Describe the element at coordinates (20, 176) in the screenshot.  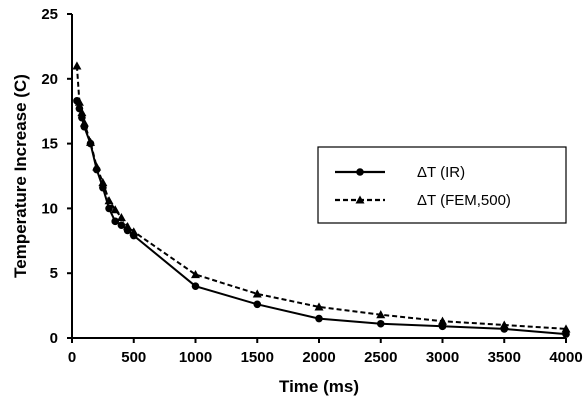
I see `y-axis-title: Temperature Increase (C)` at that location.